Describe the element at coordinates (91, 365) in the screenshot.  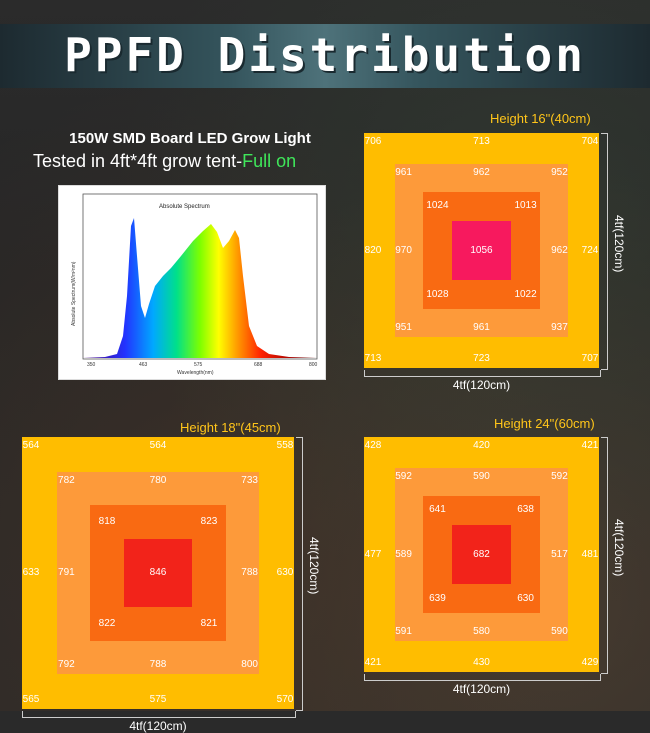
I see `spectrum-tick-1: 350` at that location.